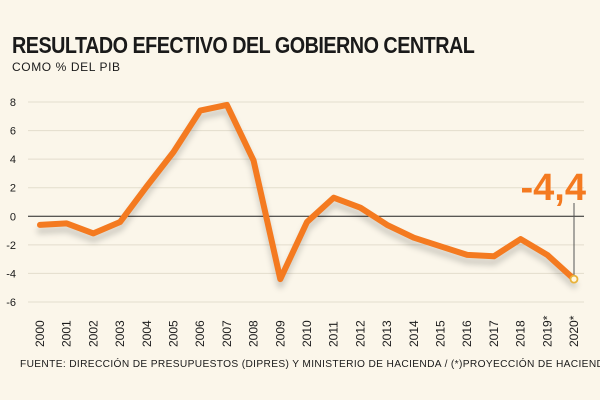 This screenshot has width=600, height=400. I want to click on y-tick-label: -6, so click(11, 303).